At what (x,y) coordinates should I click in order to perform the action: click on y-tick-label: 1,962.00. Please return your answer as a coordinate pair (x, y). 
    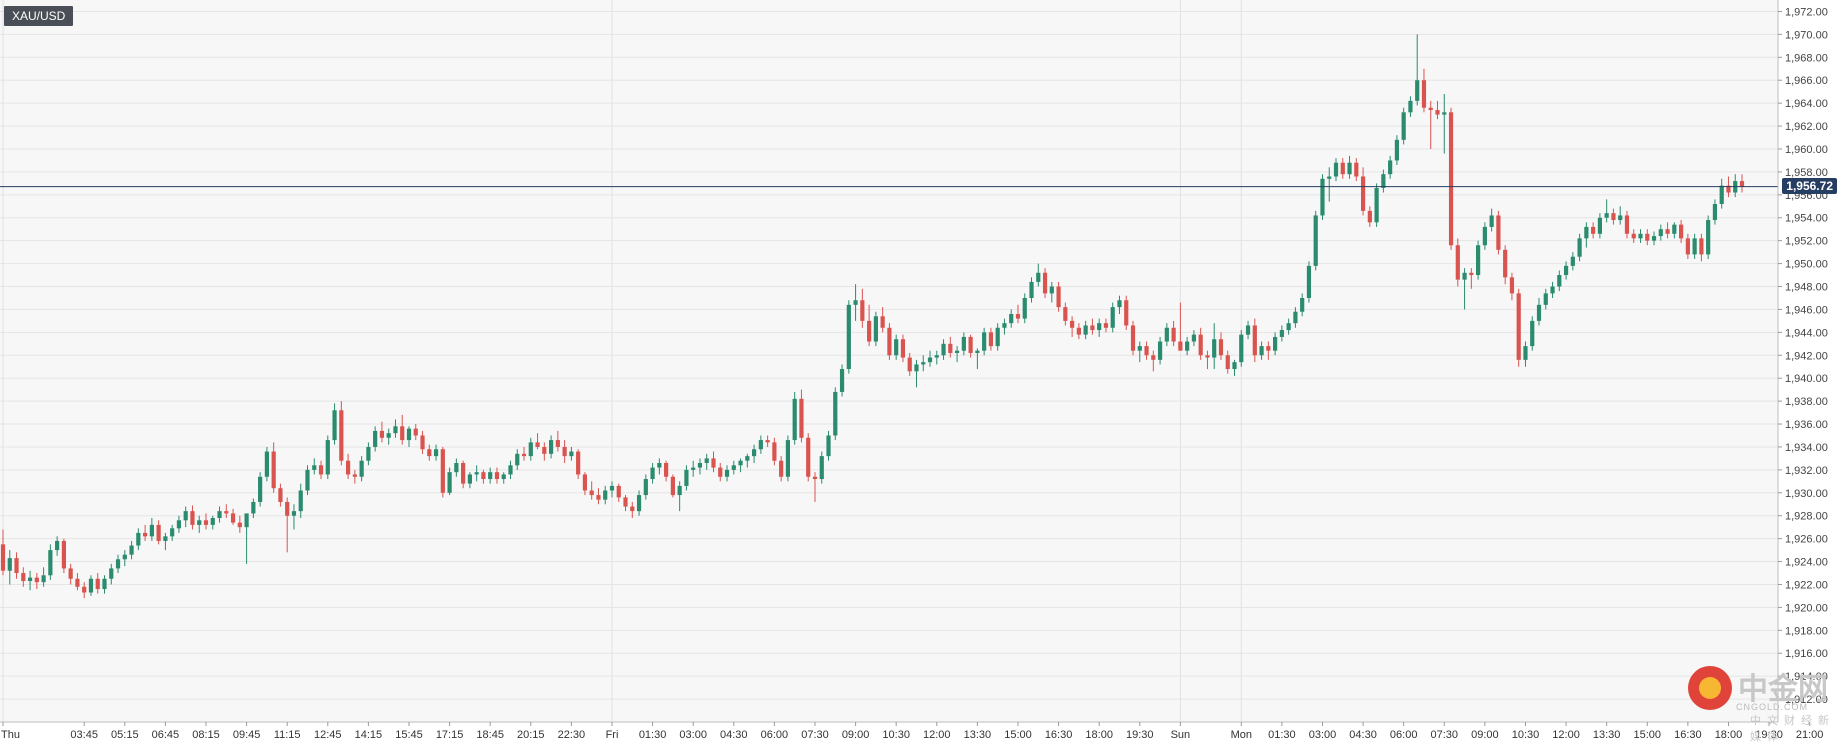
    Looking at the image, I should click on (1806, 127).